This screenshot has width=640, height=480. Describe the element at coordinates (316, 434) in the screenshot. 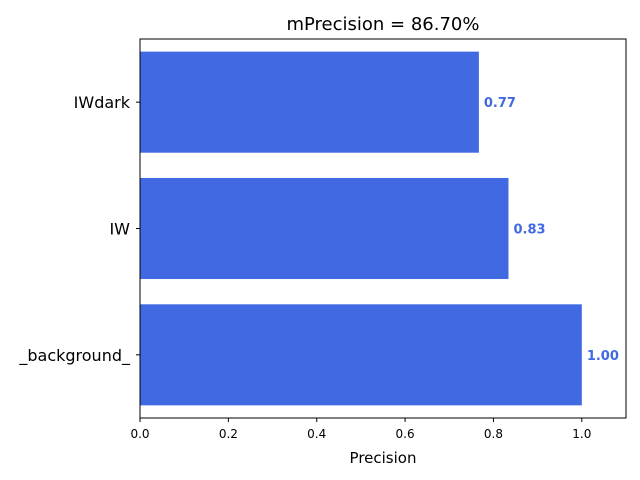

I see `x-tick-label: 0.4` at that location.